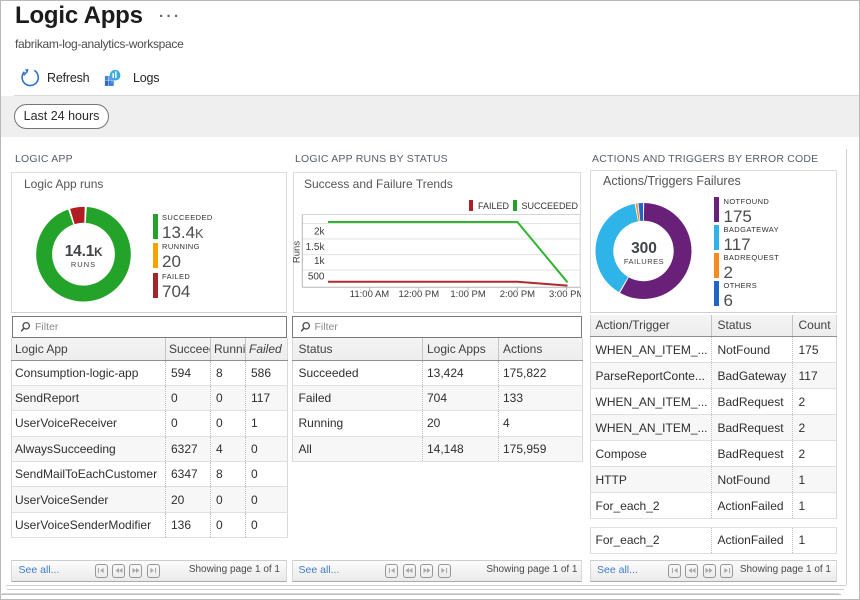 This screenshot has width=860, height=600. Describe the element at coordinates (320, 232) in the screenshot. I see `svg-text: 2k` at that location.